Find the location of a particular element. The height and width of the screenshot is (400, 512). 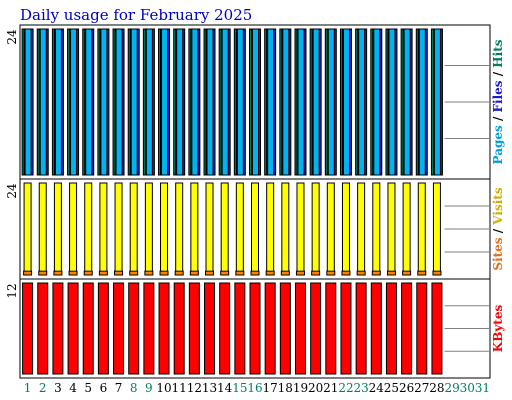

day-label-28: 28 is located at coordinates (436, 388).